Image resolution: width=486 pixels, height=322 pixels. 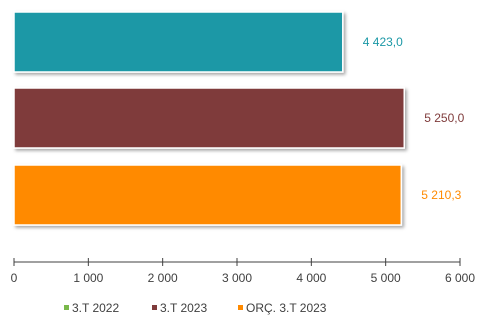 I want to click on data-label: 4 423,0, so click(x=383, y=42).